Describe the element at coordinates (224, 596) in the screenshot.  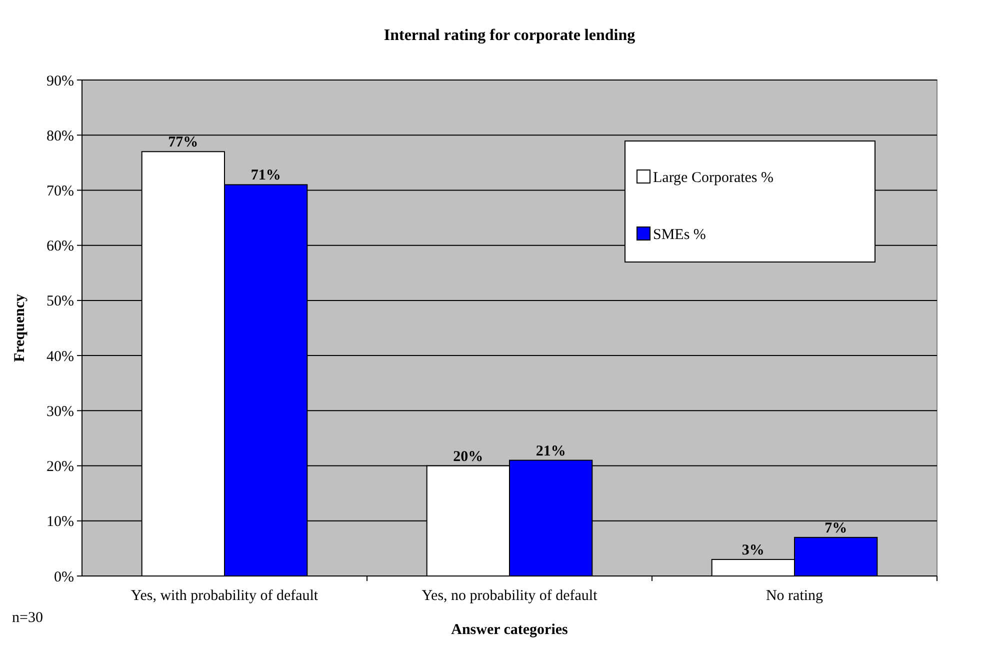
I see `x-tick-label: Yes, with probability of default` at that location.